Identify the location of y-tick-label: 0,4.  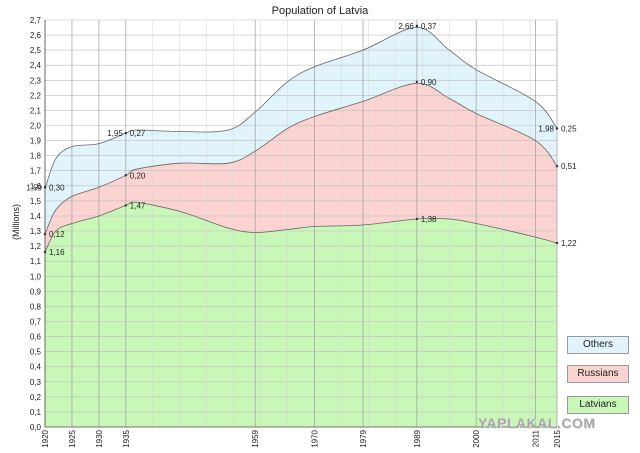
(36, 367).